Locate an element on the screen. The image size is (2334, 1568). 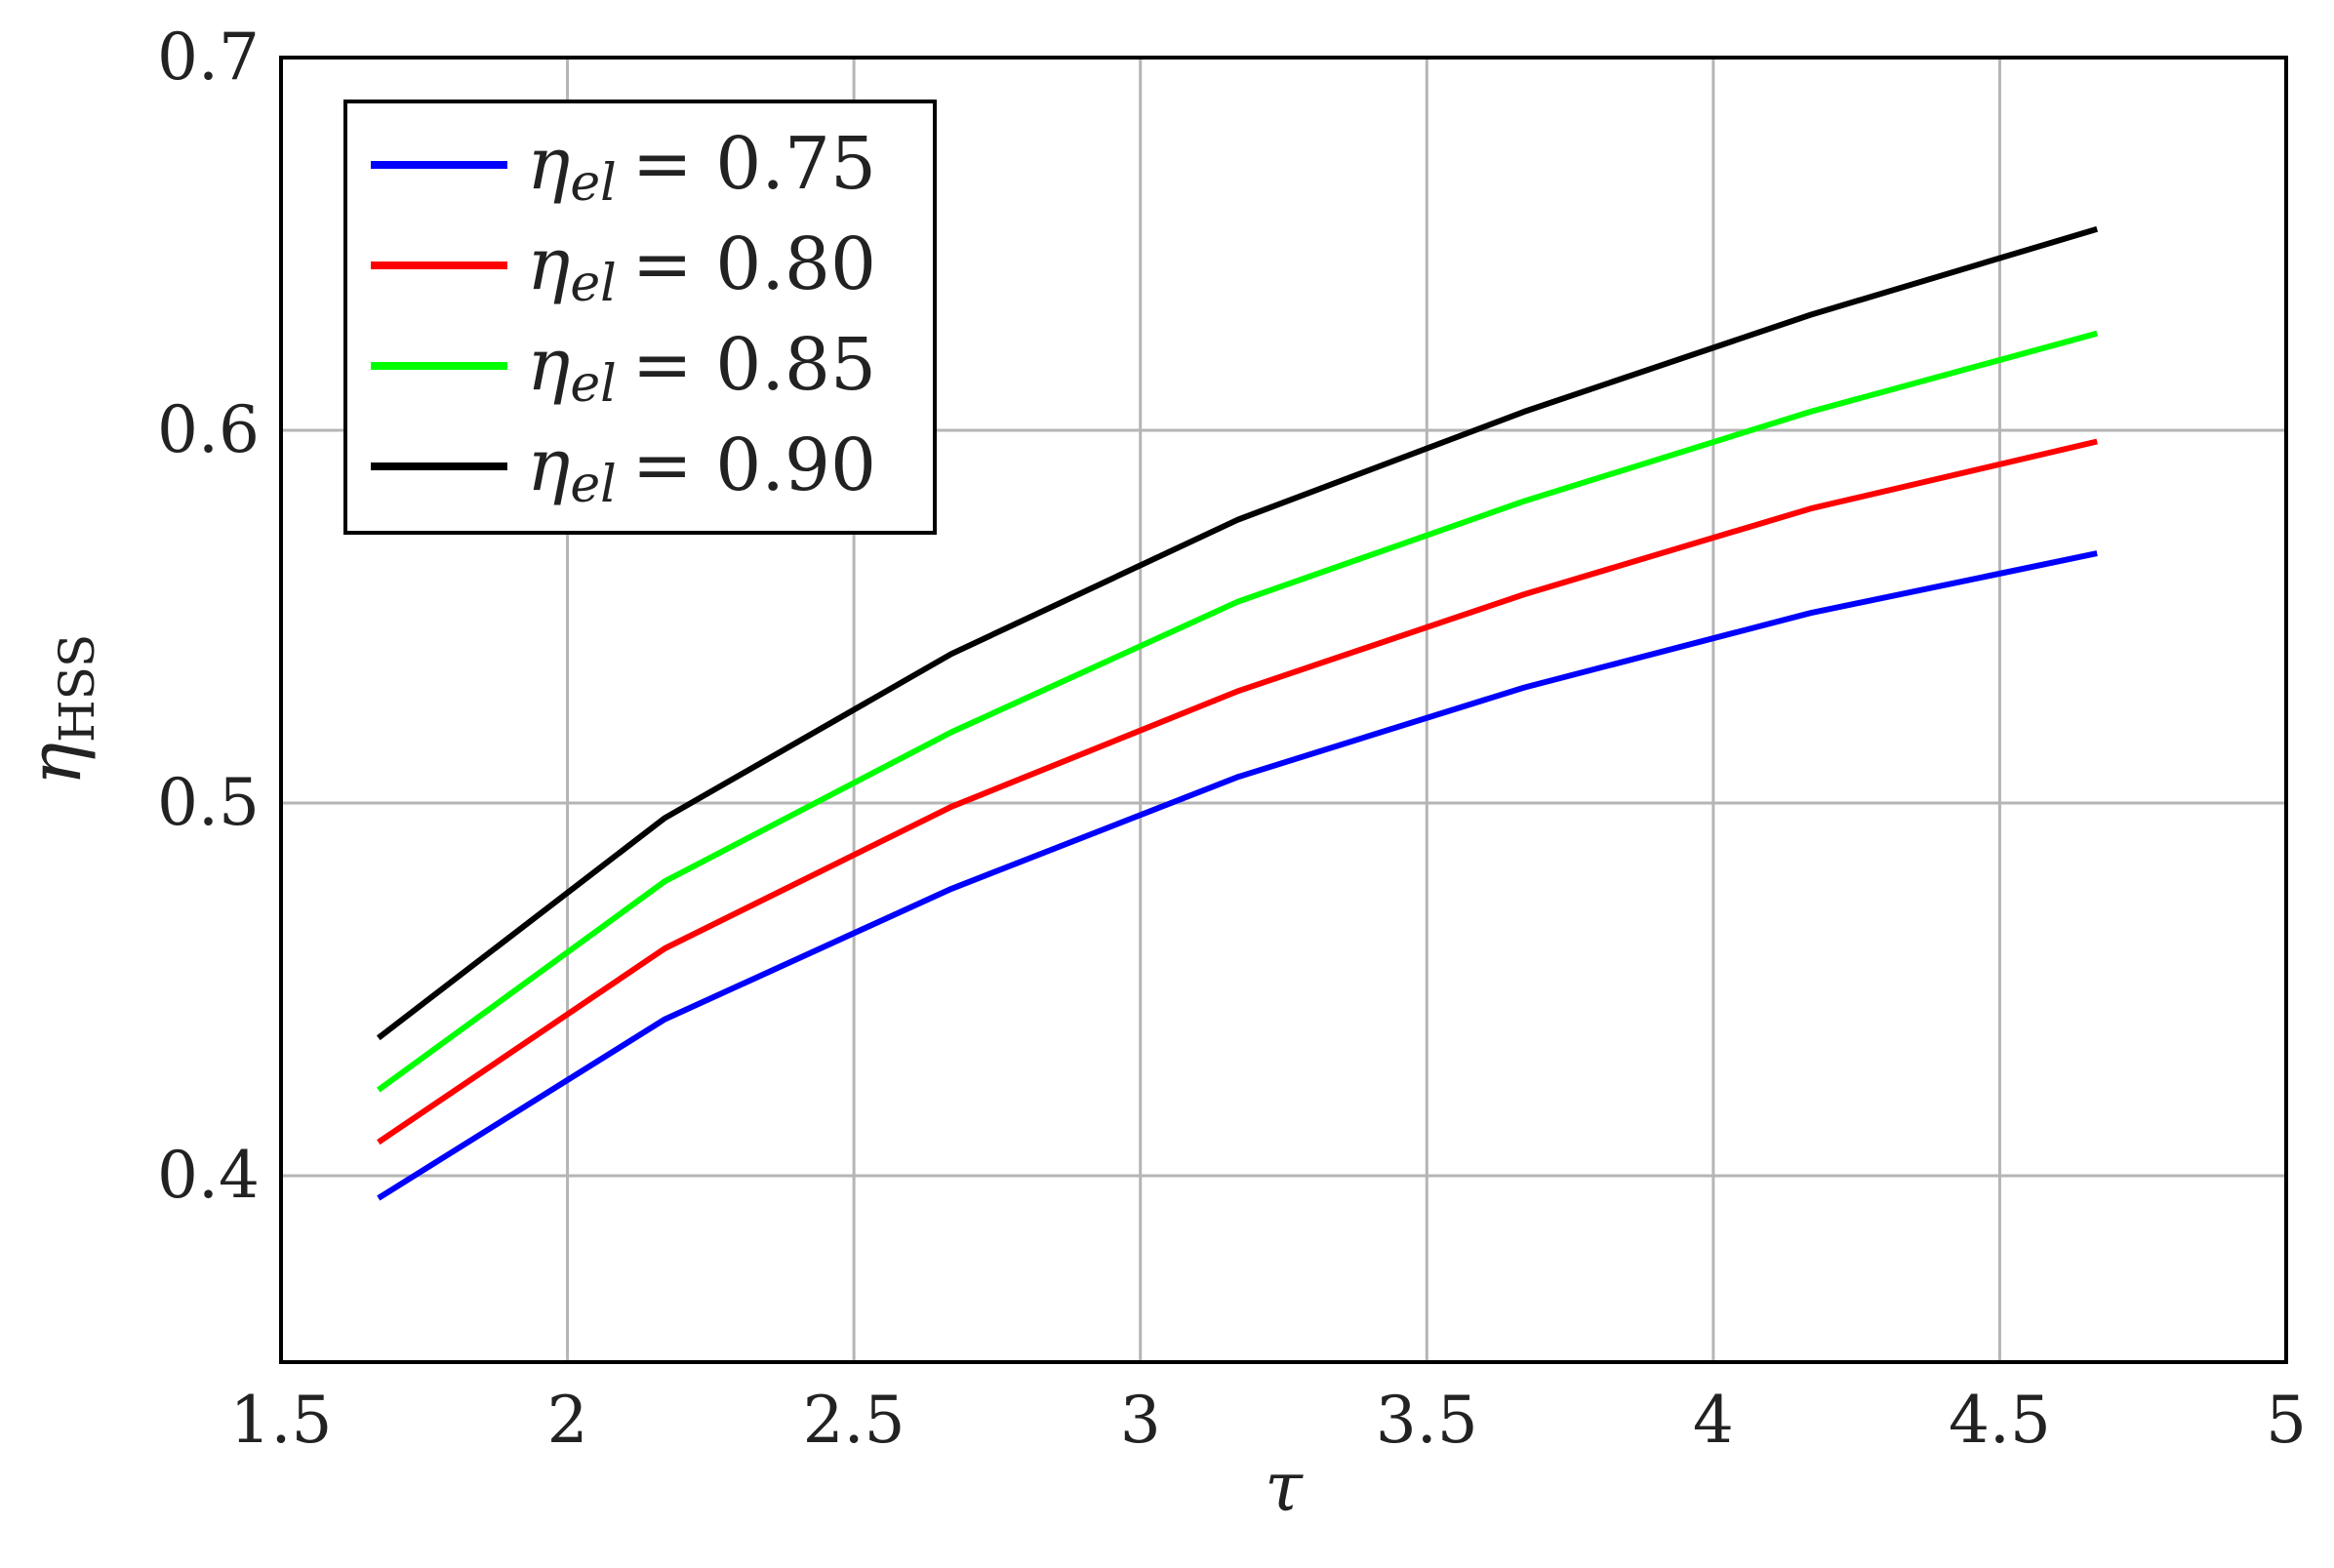
y-tick-label: 0.7 is located at coordinates (208, 57).